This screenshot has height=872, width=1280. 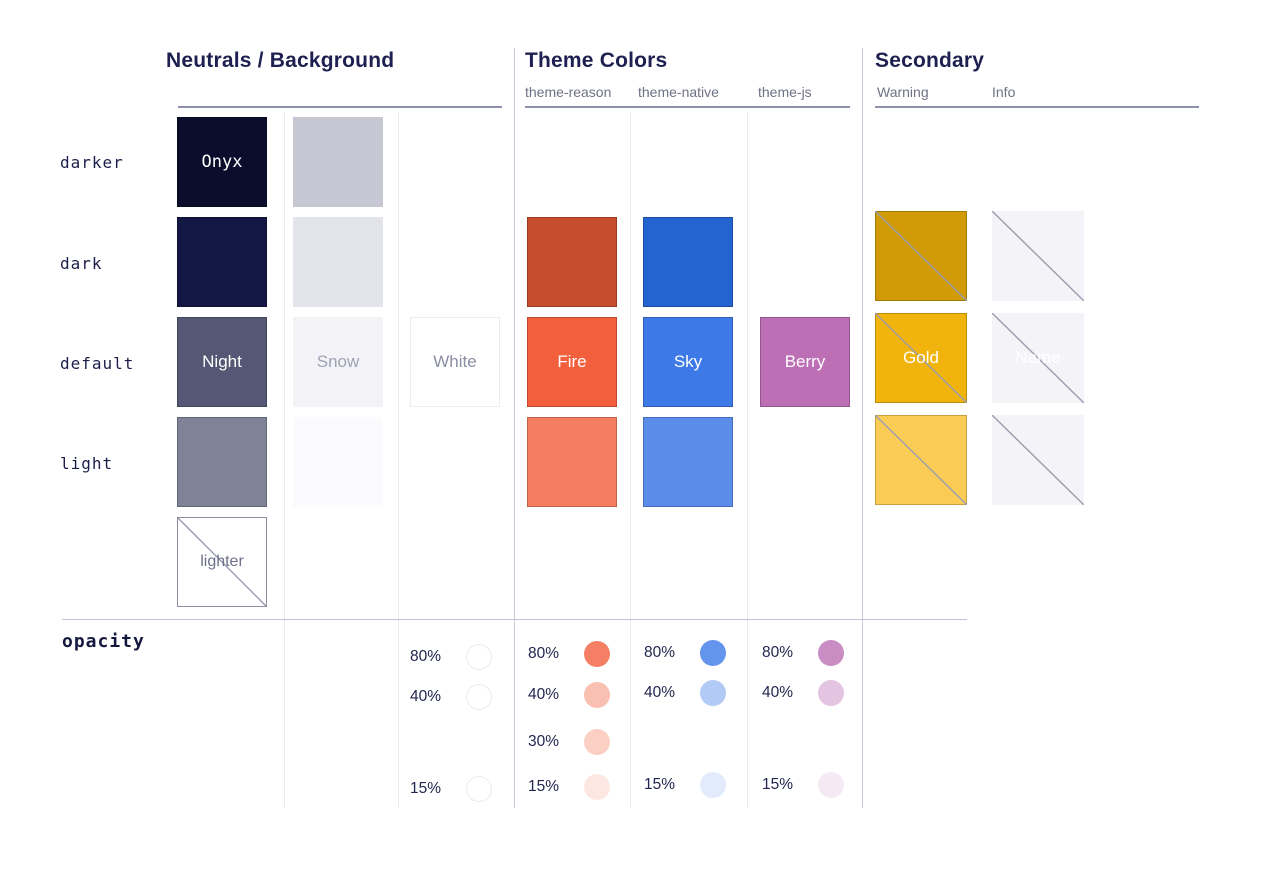 What do you see at coordinates (678, 92) in the screenshot?
I see `column-label-theme-native: theme-native` at bounding box center [678, 92].